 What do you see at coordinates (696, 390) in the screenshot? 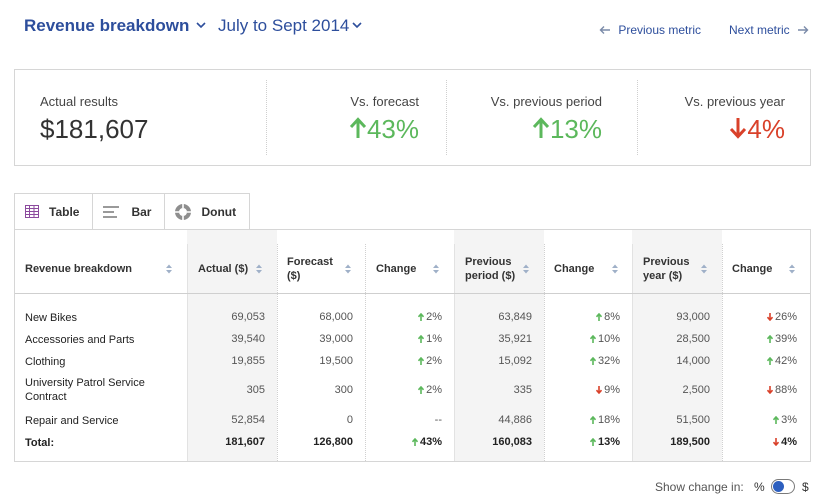
I see `prev-year-cell: 2,500` at bounding box center [696, 390].